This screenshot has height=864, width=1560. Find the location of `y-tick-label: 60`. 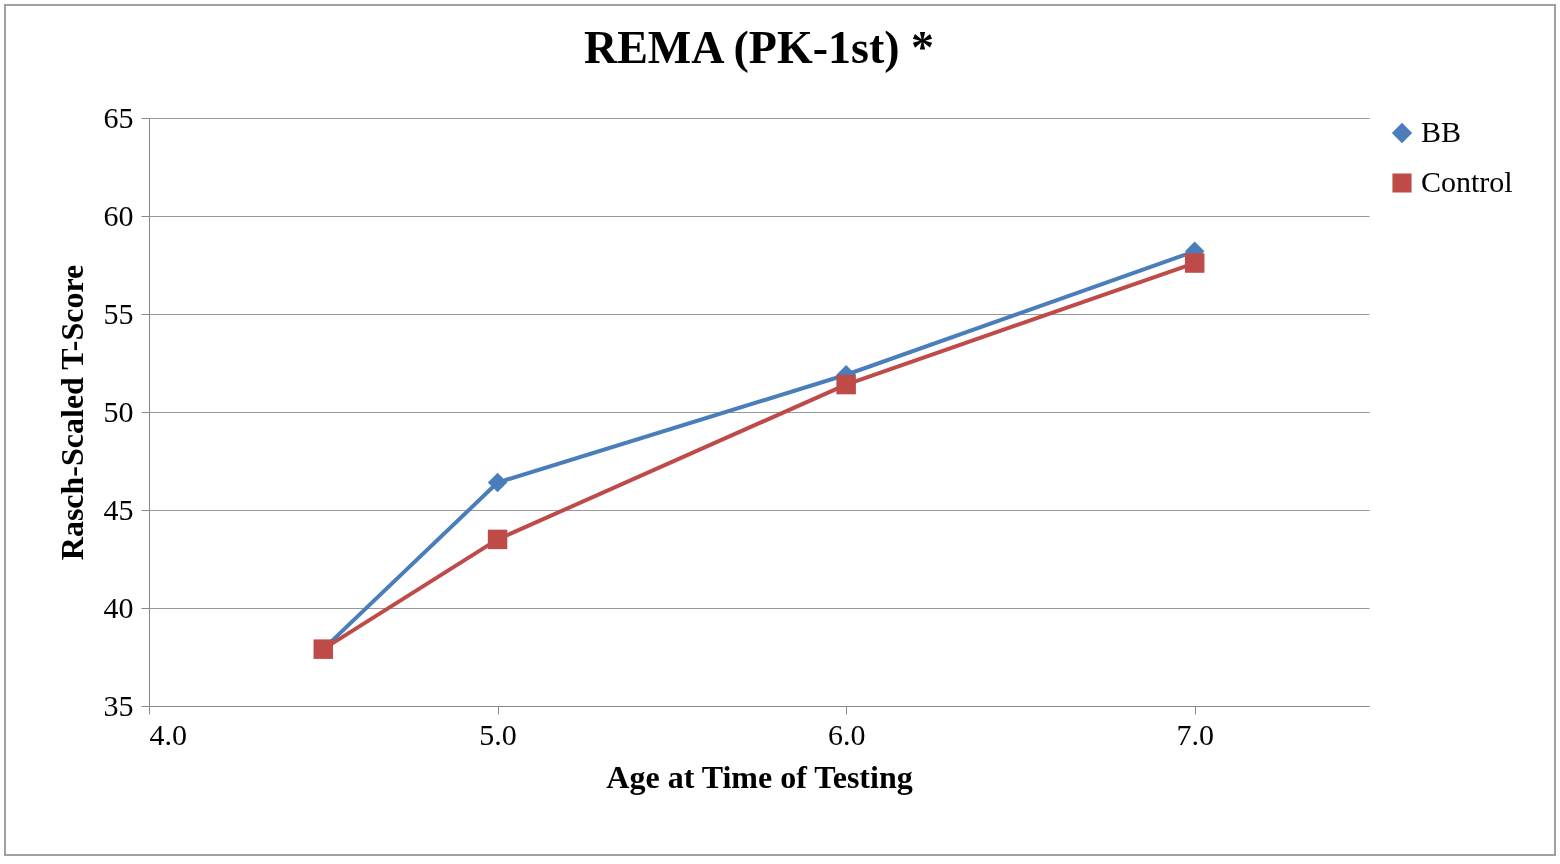

y-tick-label: 60 is located at coordinates (118, 215).